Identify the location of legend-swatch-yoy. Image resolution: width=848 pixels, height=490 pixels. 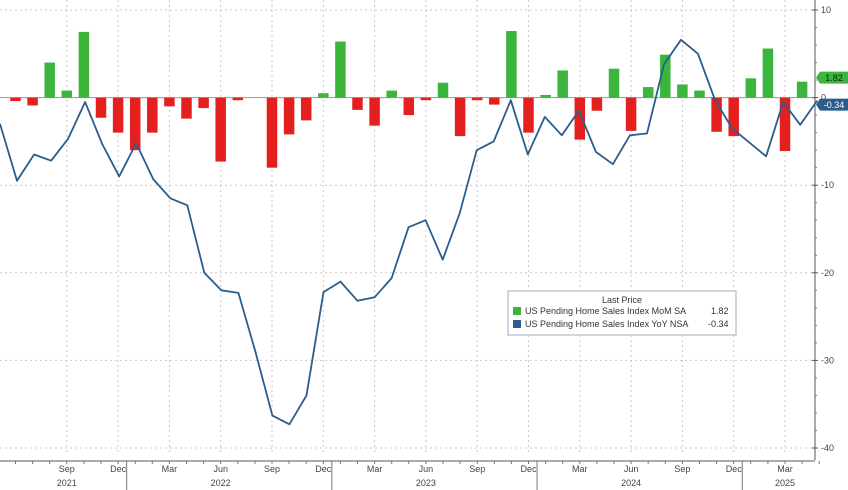
(517, 324).